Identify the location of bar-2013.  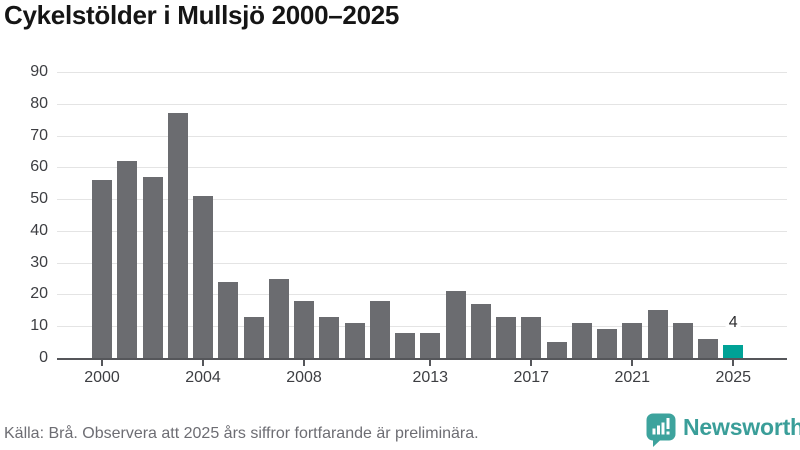
(430, 345).